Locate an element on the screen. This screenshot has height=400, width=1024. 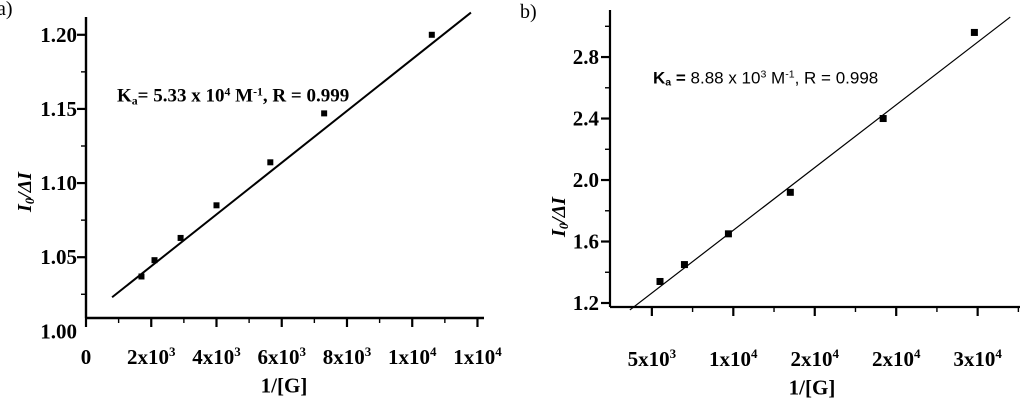
tick-label: 1.00 is located at coordinates (58, 331).